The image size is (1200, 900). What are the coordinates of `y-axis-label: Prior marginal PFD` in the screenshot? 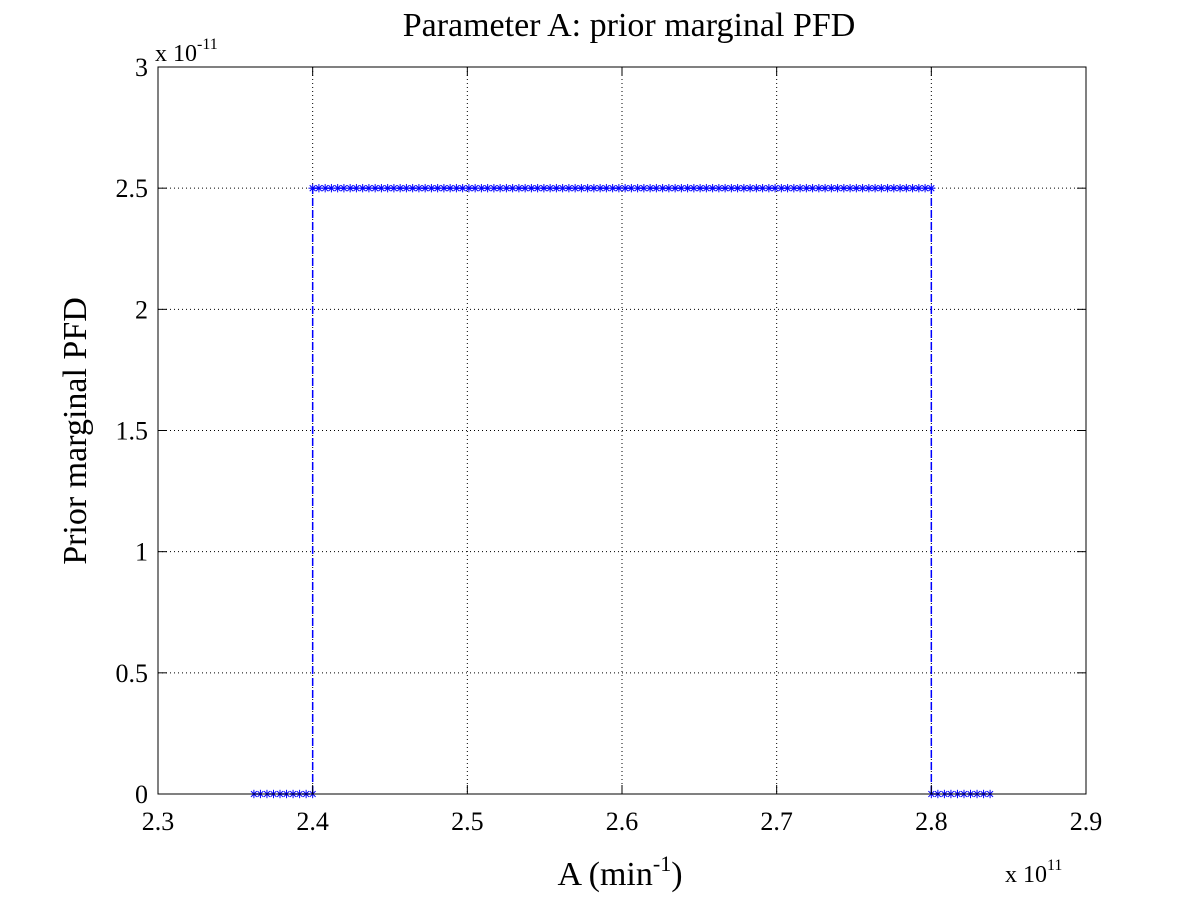 It's located at (75, 431).